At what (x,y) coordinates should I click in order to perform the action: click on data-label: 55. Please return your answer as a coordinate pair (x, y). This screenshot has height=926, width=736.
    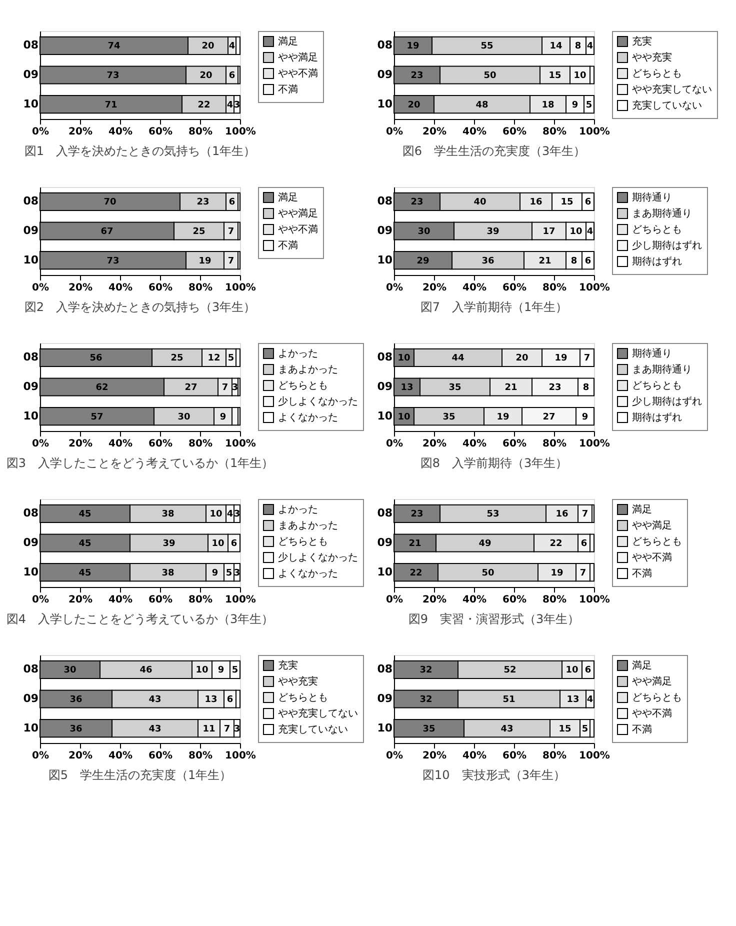
    Looking at the image, I should click on (487, 47).